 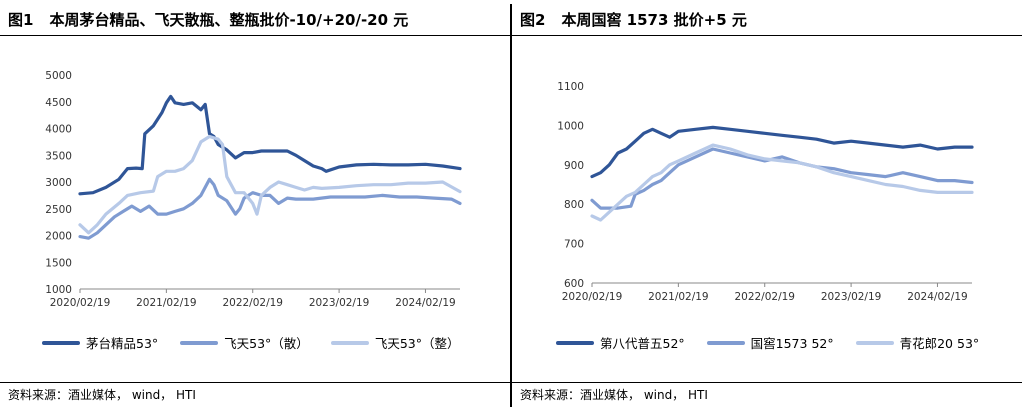 What do you see at coordinates (229, 20) in the screenshot?
I see `figure-title: 本周茅台精品、飞天散瓶、整瓶批价-10/+20/-20 元` at bounding box center [229, 20].